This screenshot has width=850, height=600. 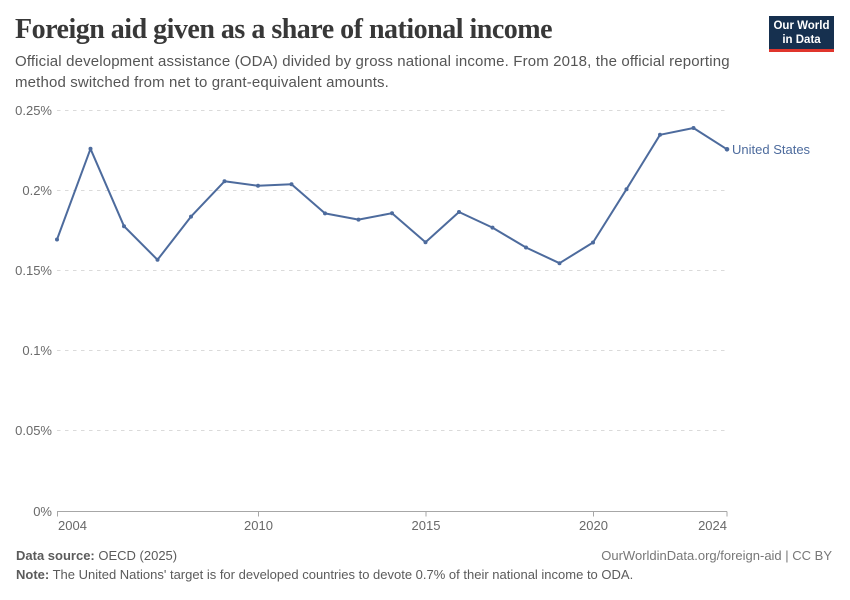 I want to click on svg-text: 2024, so click(x=712, y=525).